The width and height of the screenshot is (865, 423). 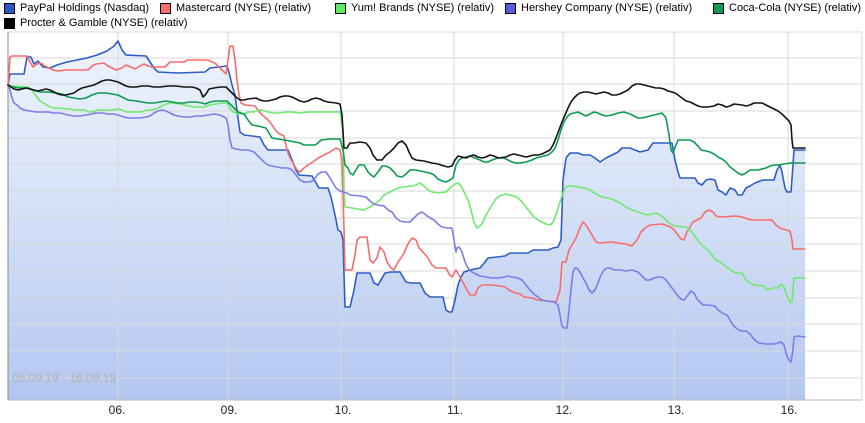 What do you see at coordinates (104, 23) in the screenshot?
I see `legend-label: Procter & Gamble (NYSE) (relativ)` at bounding box center [104, 23].